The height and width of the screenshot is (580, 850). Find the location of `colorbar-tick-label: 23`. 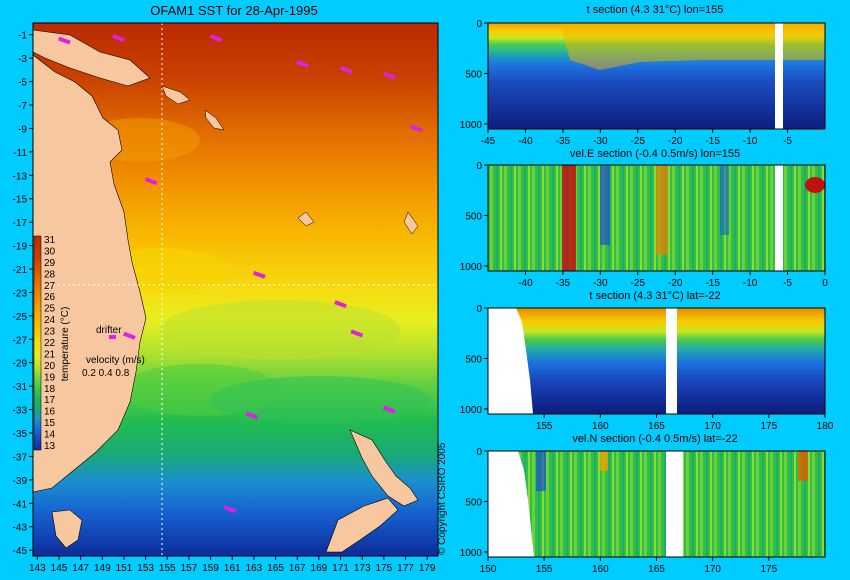

colorbar-tick-label: 23 is located at coordinates (50, 332).